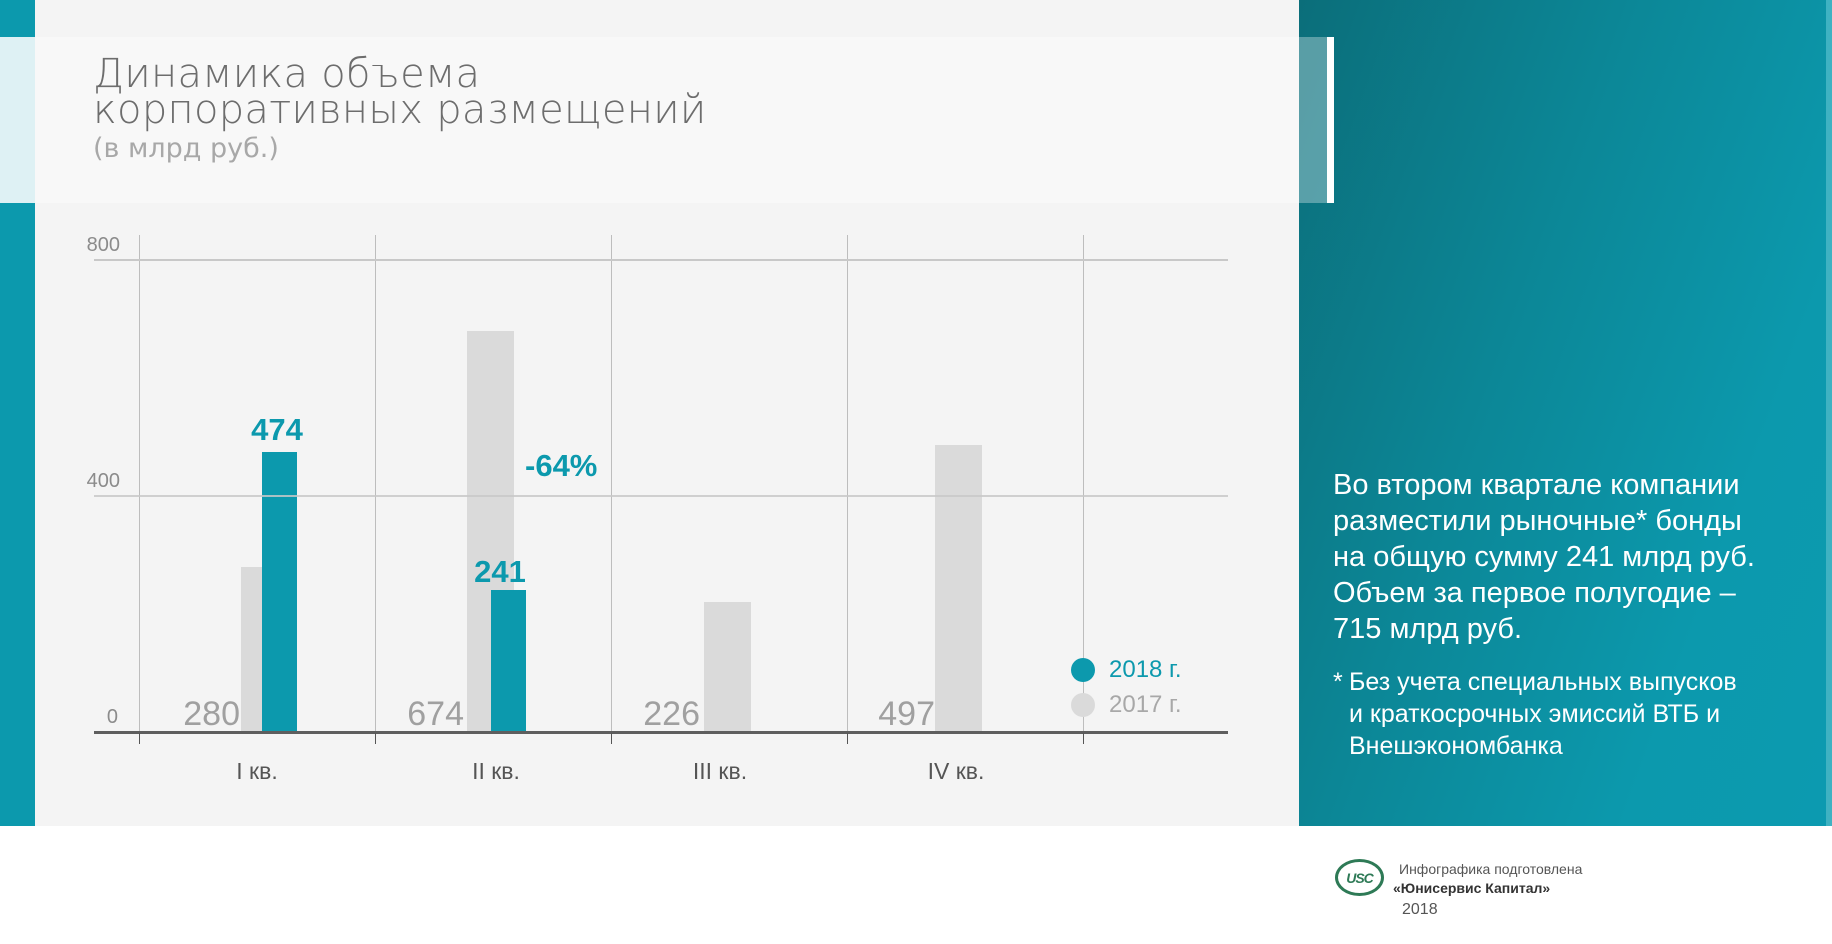 The image size is (1832, 944). I want to click on legend-2018-swatch-icon, so click(1083, 670).